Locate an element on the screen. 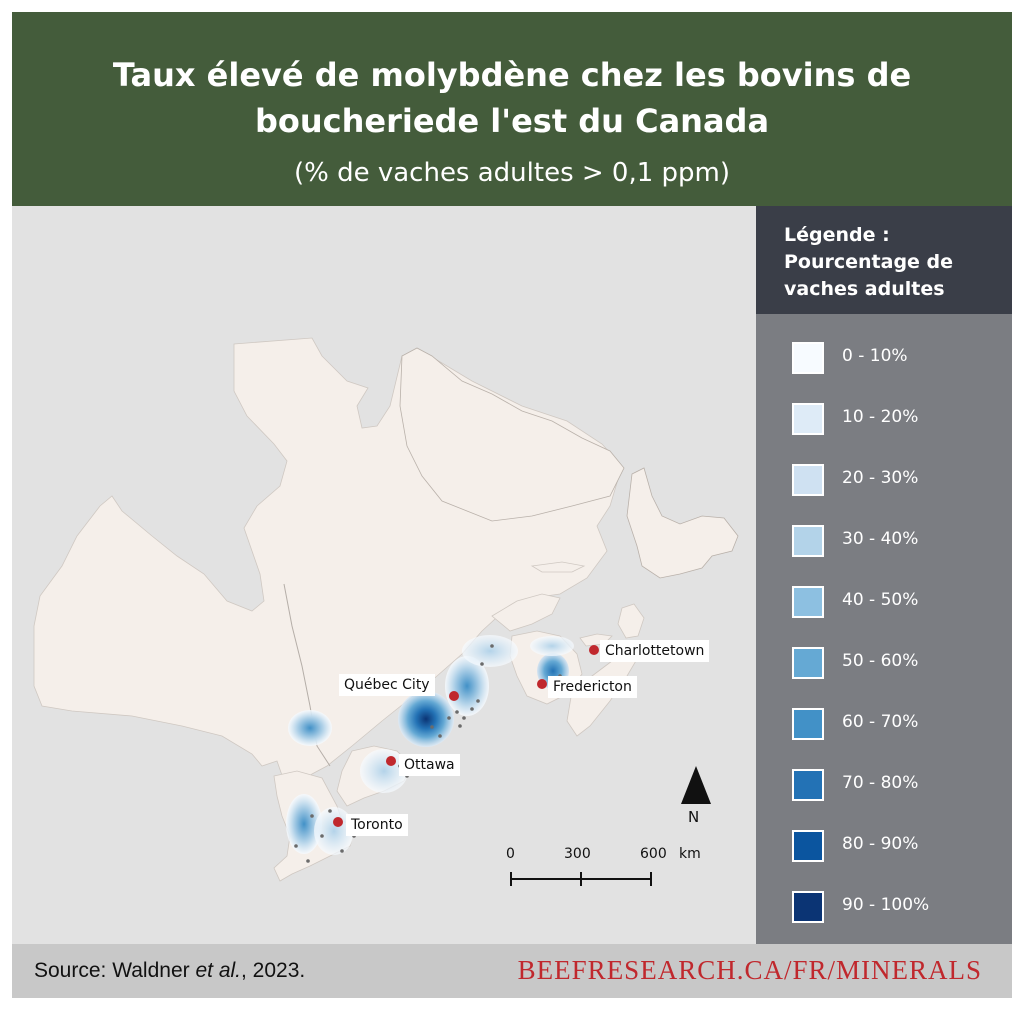  legend-label: 70 - 80% is located at coordinates (880, 783).